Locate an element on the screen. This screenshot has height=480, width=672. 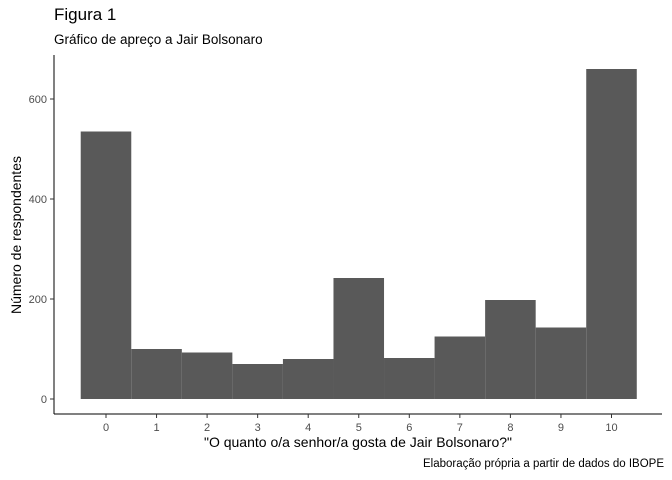
chart-title: Figura 1 is located at coordinates (85, 14).